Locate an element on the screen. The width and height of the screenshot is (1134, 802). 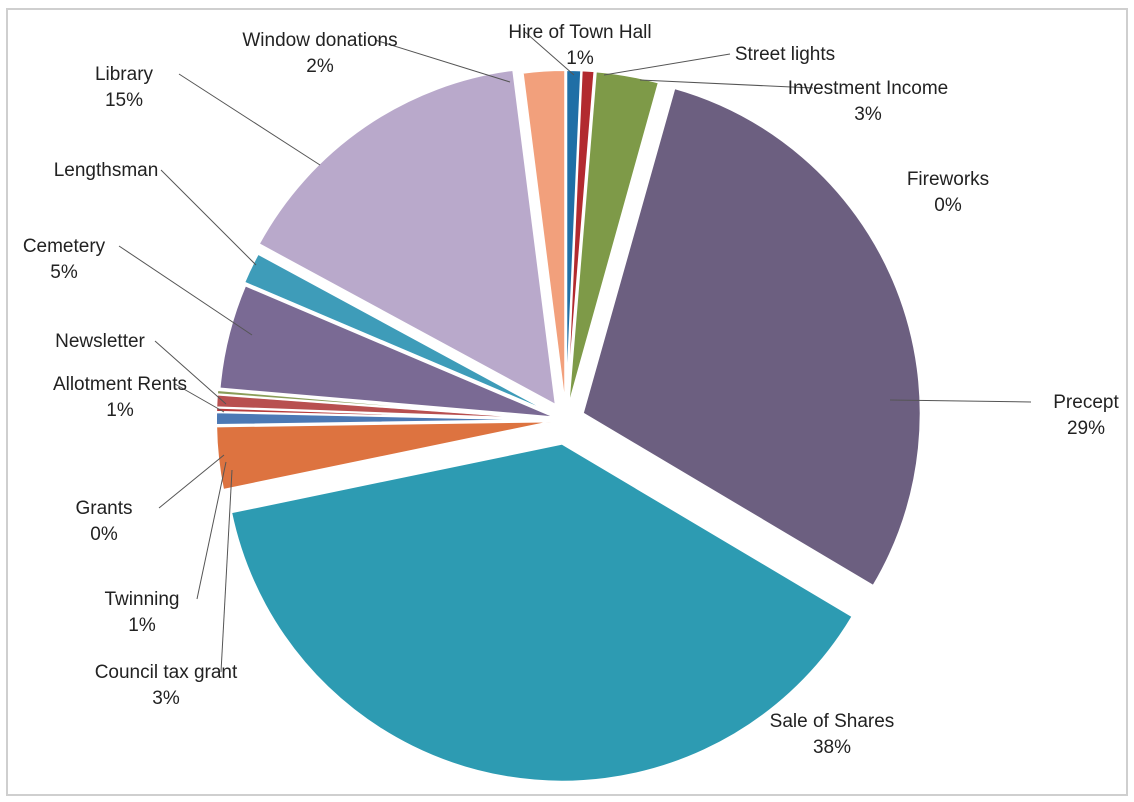
slice-label-twinning: Twinning is located at coordinates (142, 599).